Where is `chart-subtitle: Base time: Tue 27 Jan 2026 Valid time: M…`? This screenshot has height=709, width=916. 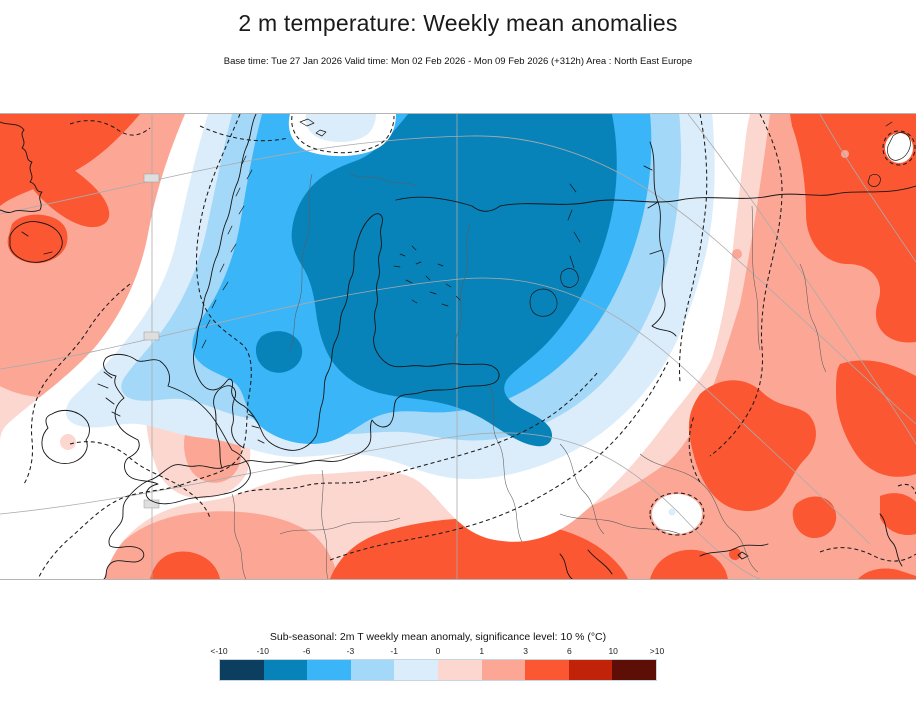 chart-subtitle: Base time: Tue 27 Jan 2026 Valid time: M… is located at coordinates (458, 61).